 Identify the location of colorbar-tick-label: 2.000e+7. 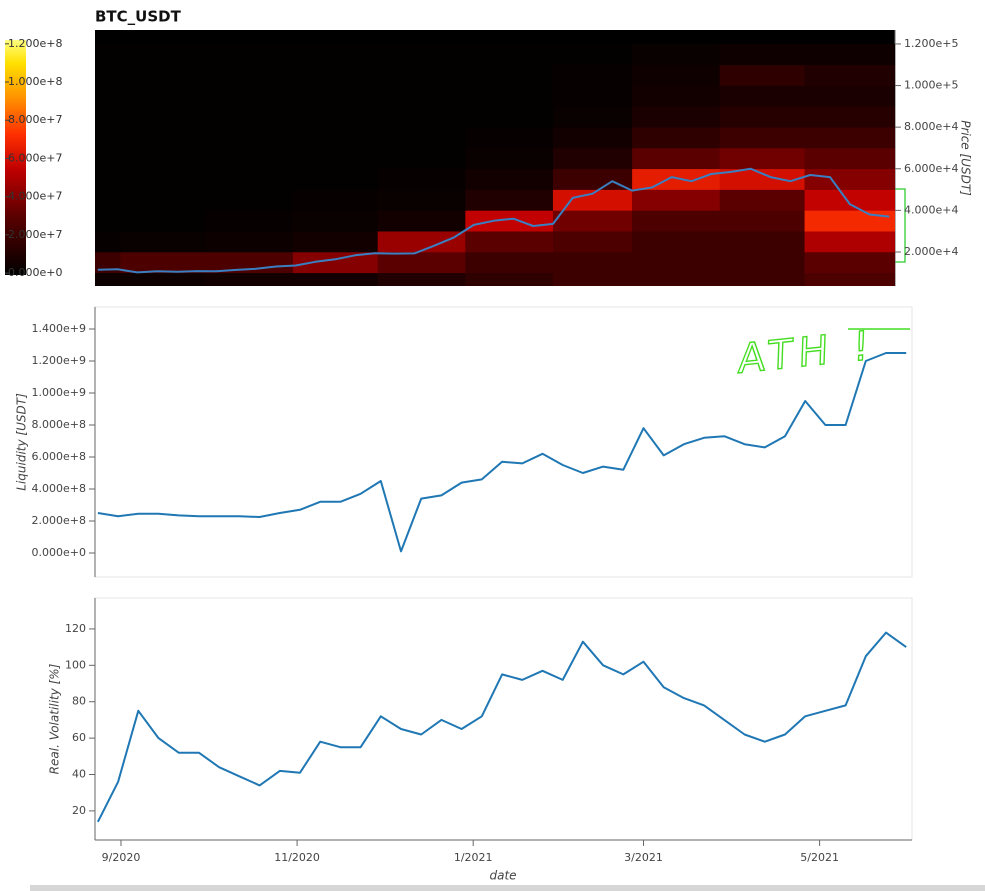
(35, 234).